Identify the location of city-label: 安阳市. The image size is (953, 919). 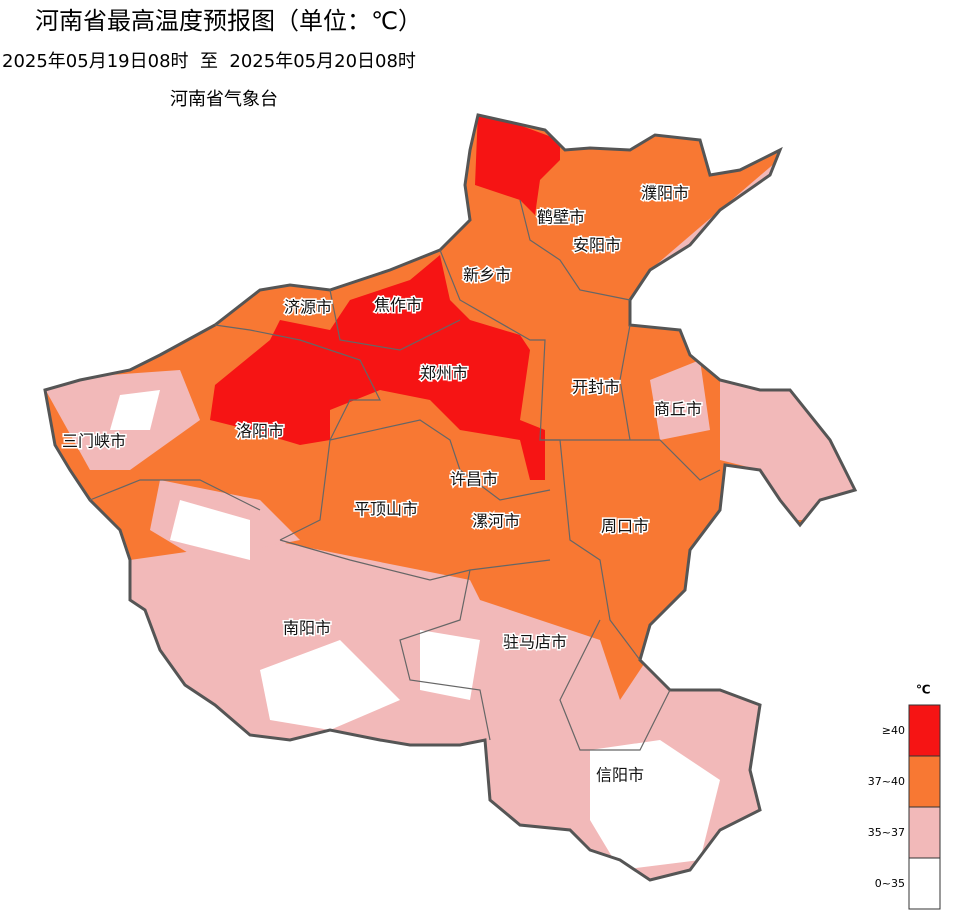
(597, 245).